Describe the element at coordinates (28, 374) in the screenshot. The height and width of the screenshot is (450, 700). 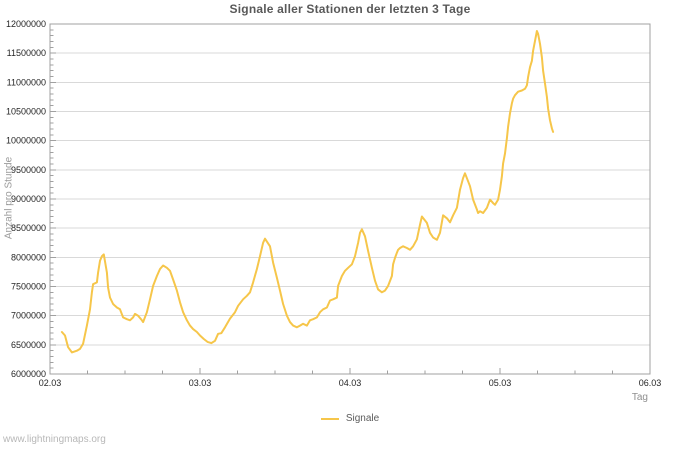
I see `y-tick-label: 6000000` at that location.